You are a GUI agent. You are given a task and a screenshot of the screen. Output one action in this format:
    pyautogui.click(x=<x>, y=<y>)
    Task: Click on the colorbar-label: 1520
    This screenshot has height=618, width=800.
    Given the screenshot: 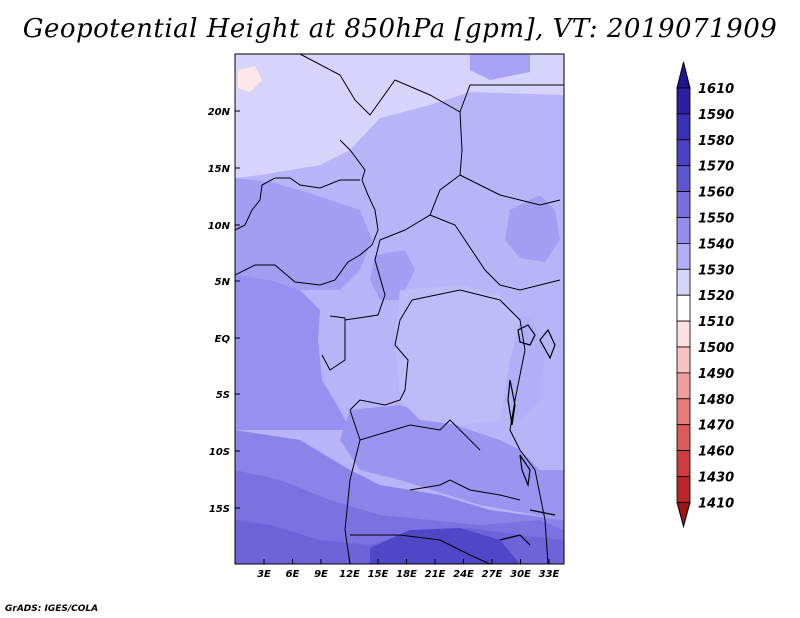 What is the action you would take?
    pyautogui.click(x=716, y=296)
    